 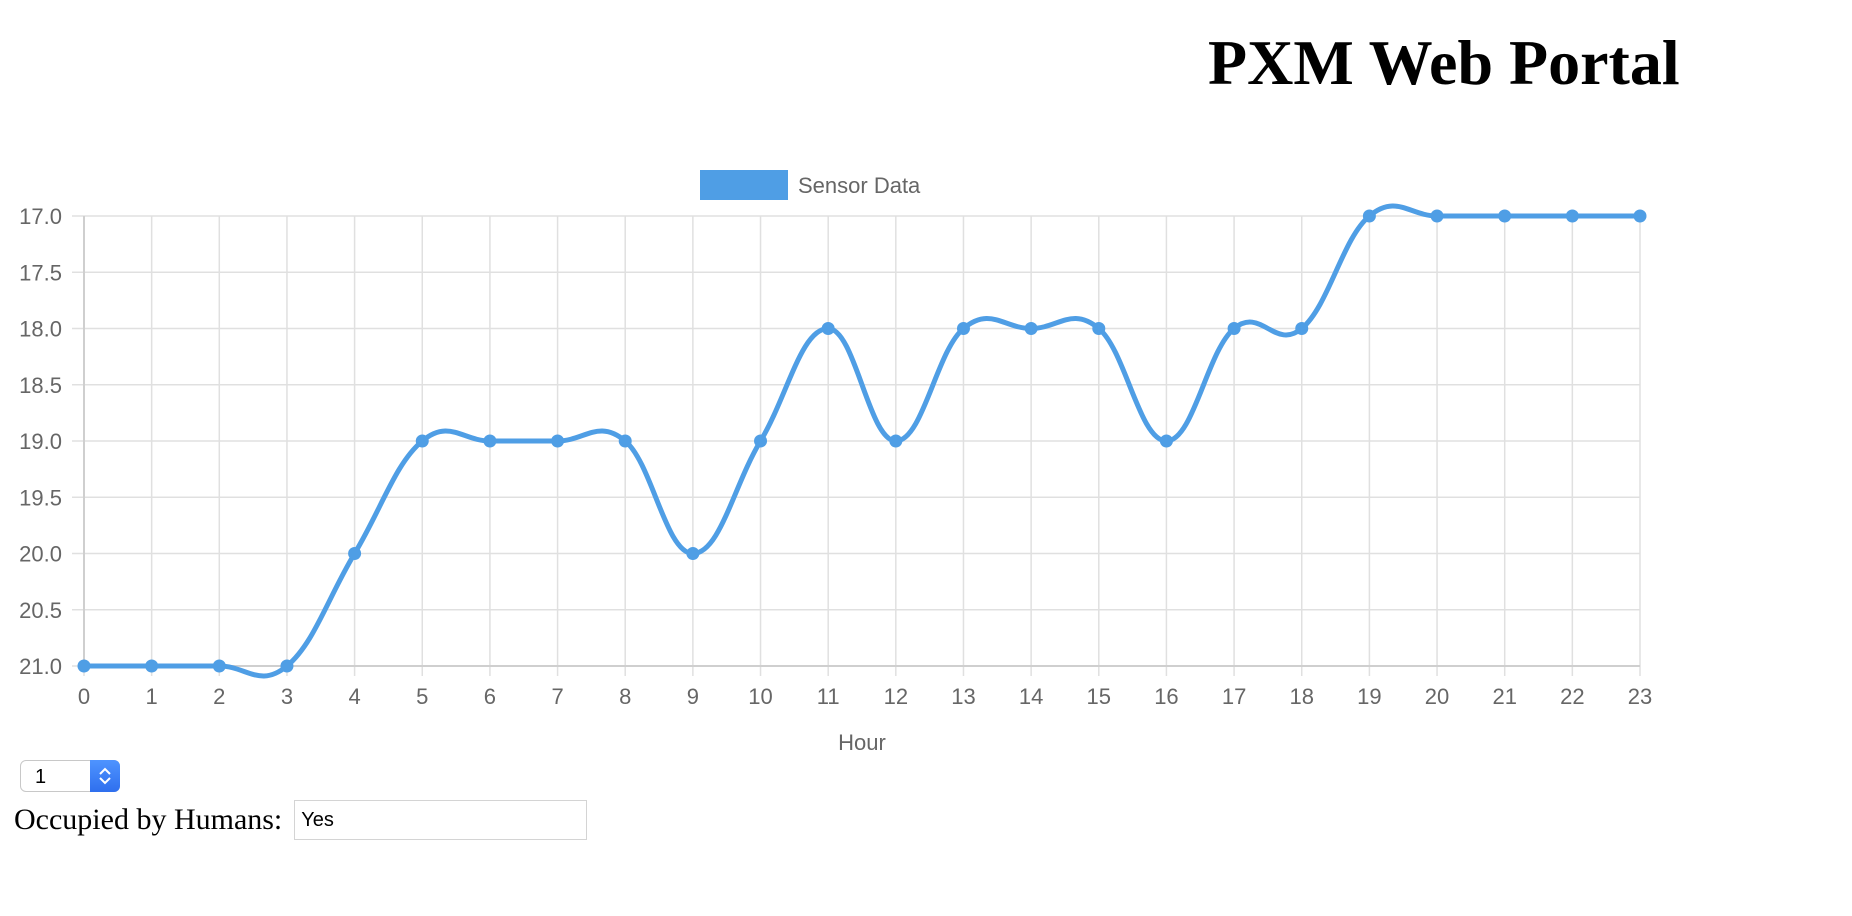 What do you see at coordinates (625, 696) in the screenshot?
I see `x-tick-label: 8` at bounding box center [625, 696].